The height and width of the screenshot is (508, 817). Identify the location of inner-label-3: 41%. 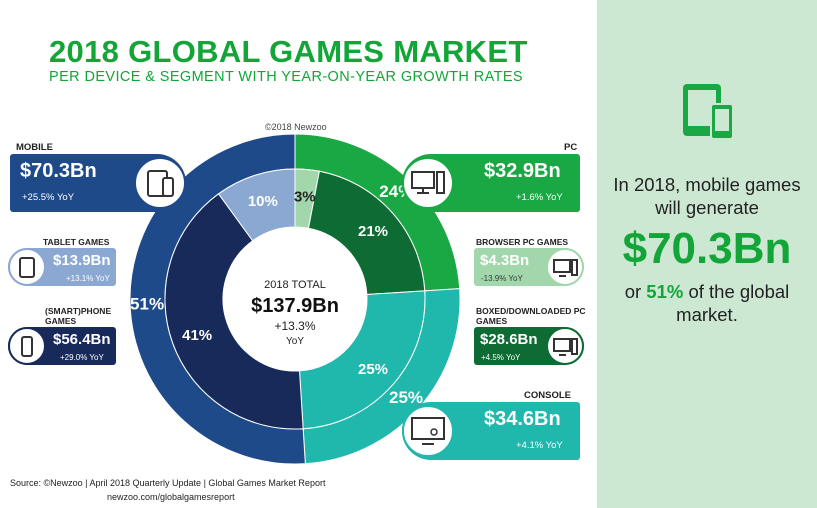
(197, 335).